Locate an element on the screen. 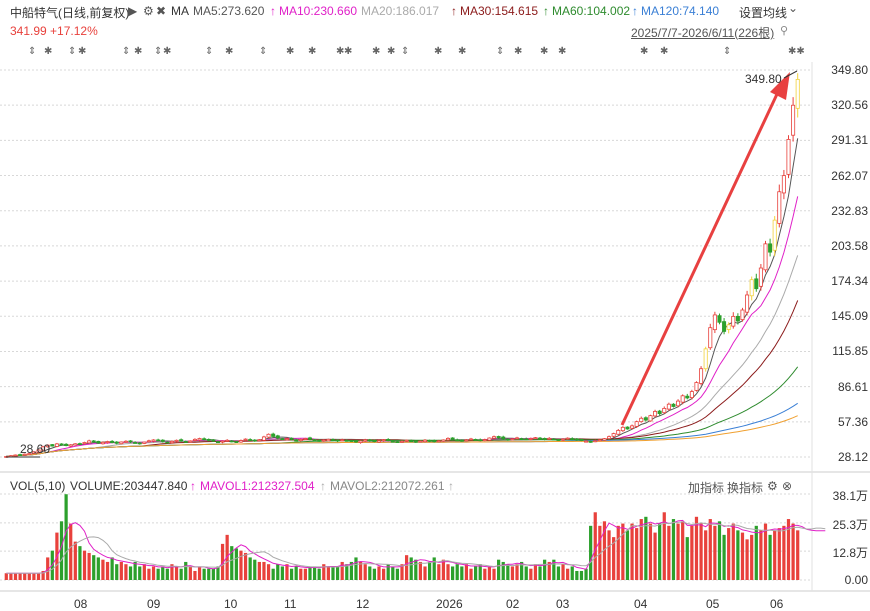  time-tick-label: 09 is located at coordinates (154, 604).